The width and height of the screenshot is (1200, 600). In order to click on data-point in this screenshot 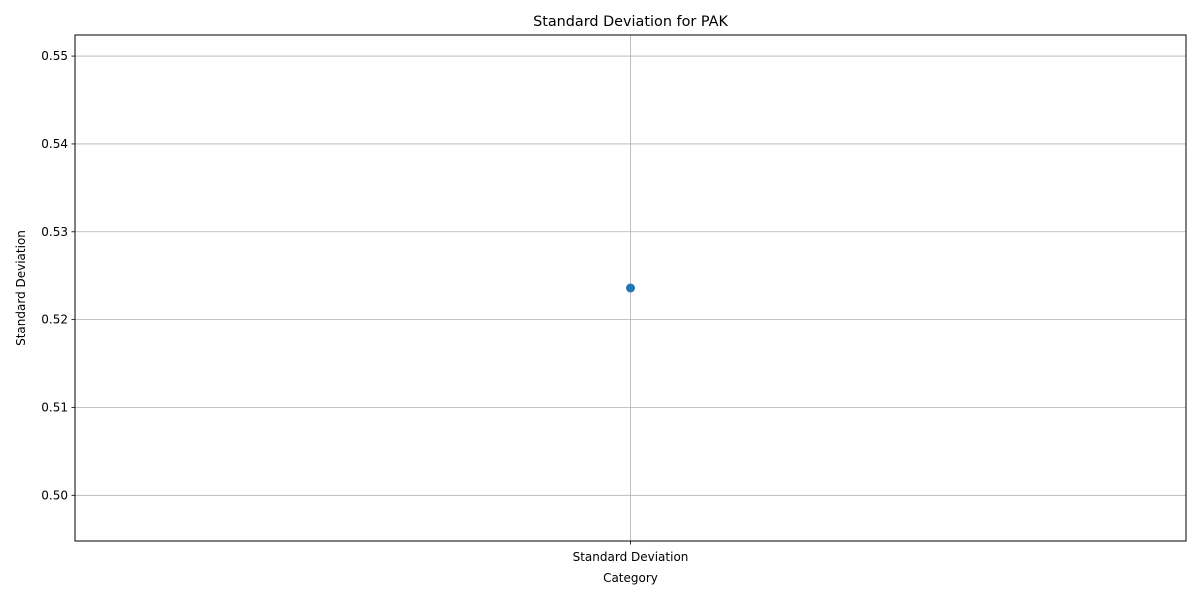, I will do `click(630, 288)`.